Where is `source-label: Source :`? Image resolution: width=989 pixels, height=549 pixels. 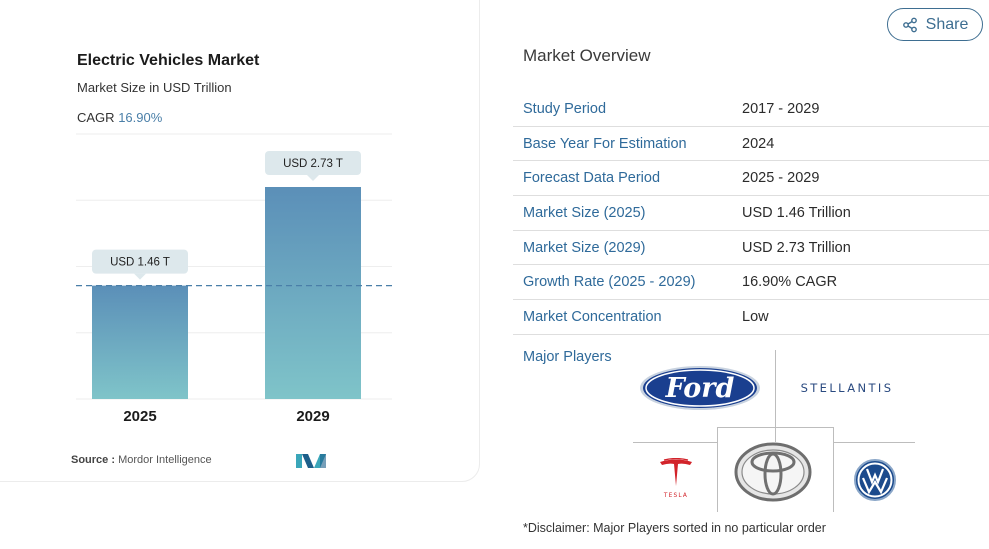 source-label: Source : is located at coordinates (93, 460).